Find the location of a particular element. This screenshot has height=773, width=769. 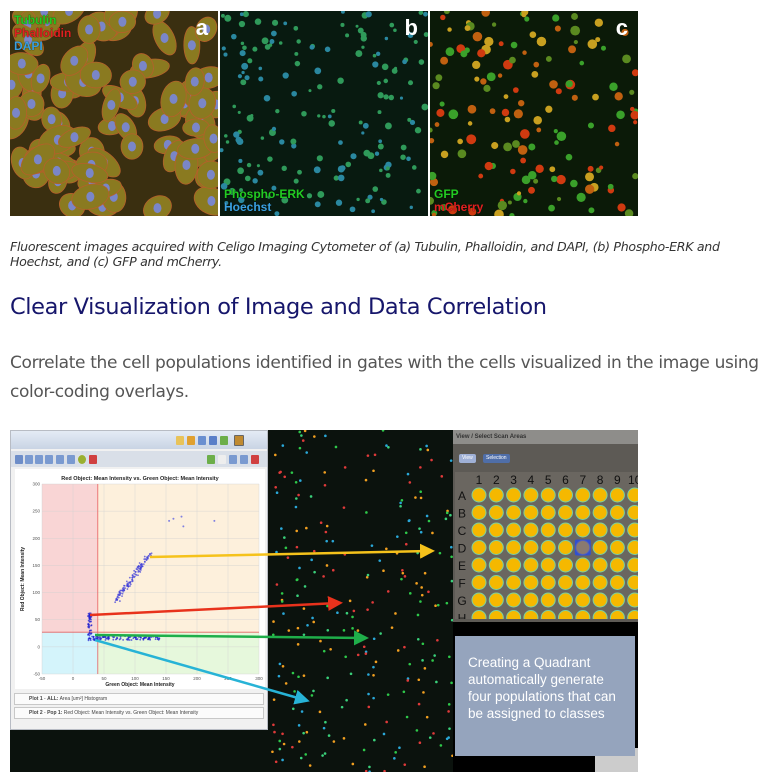

well-G10 is located at coordinates (632, 600).